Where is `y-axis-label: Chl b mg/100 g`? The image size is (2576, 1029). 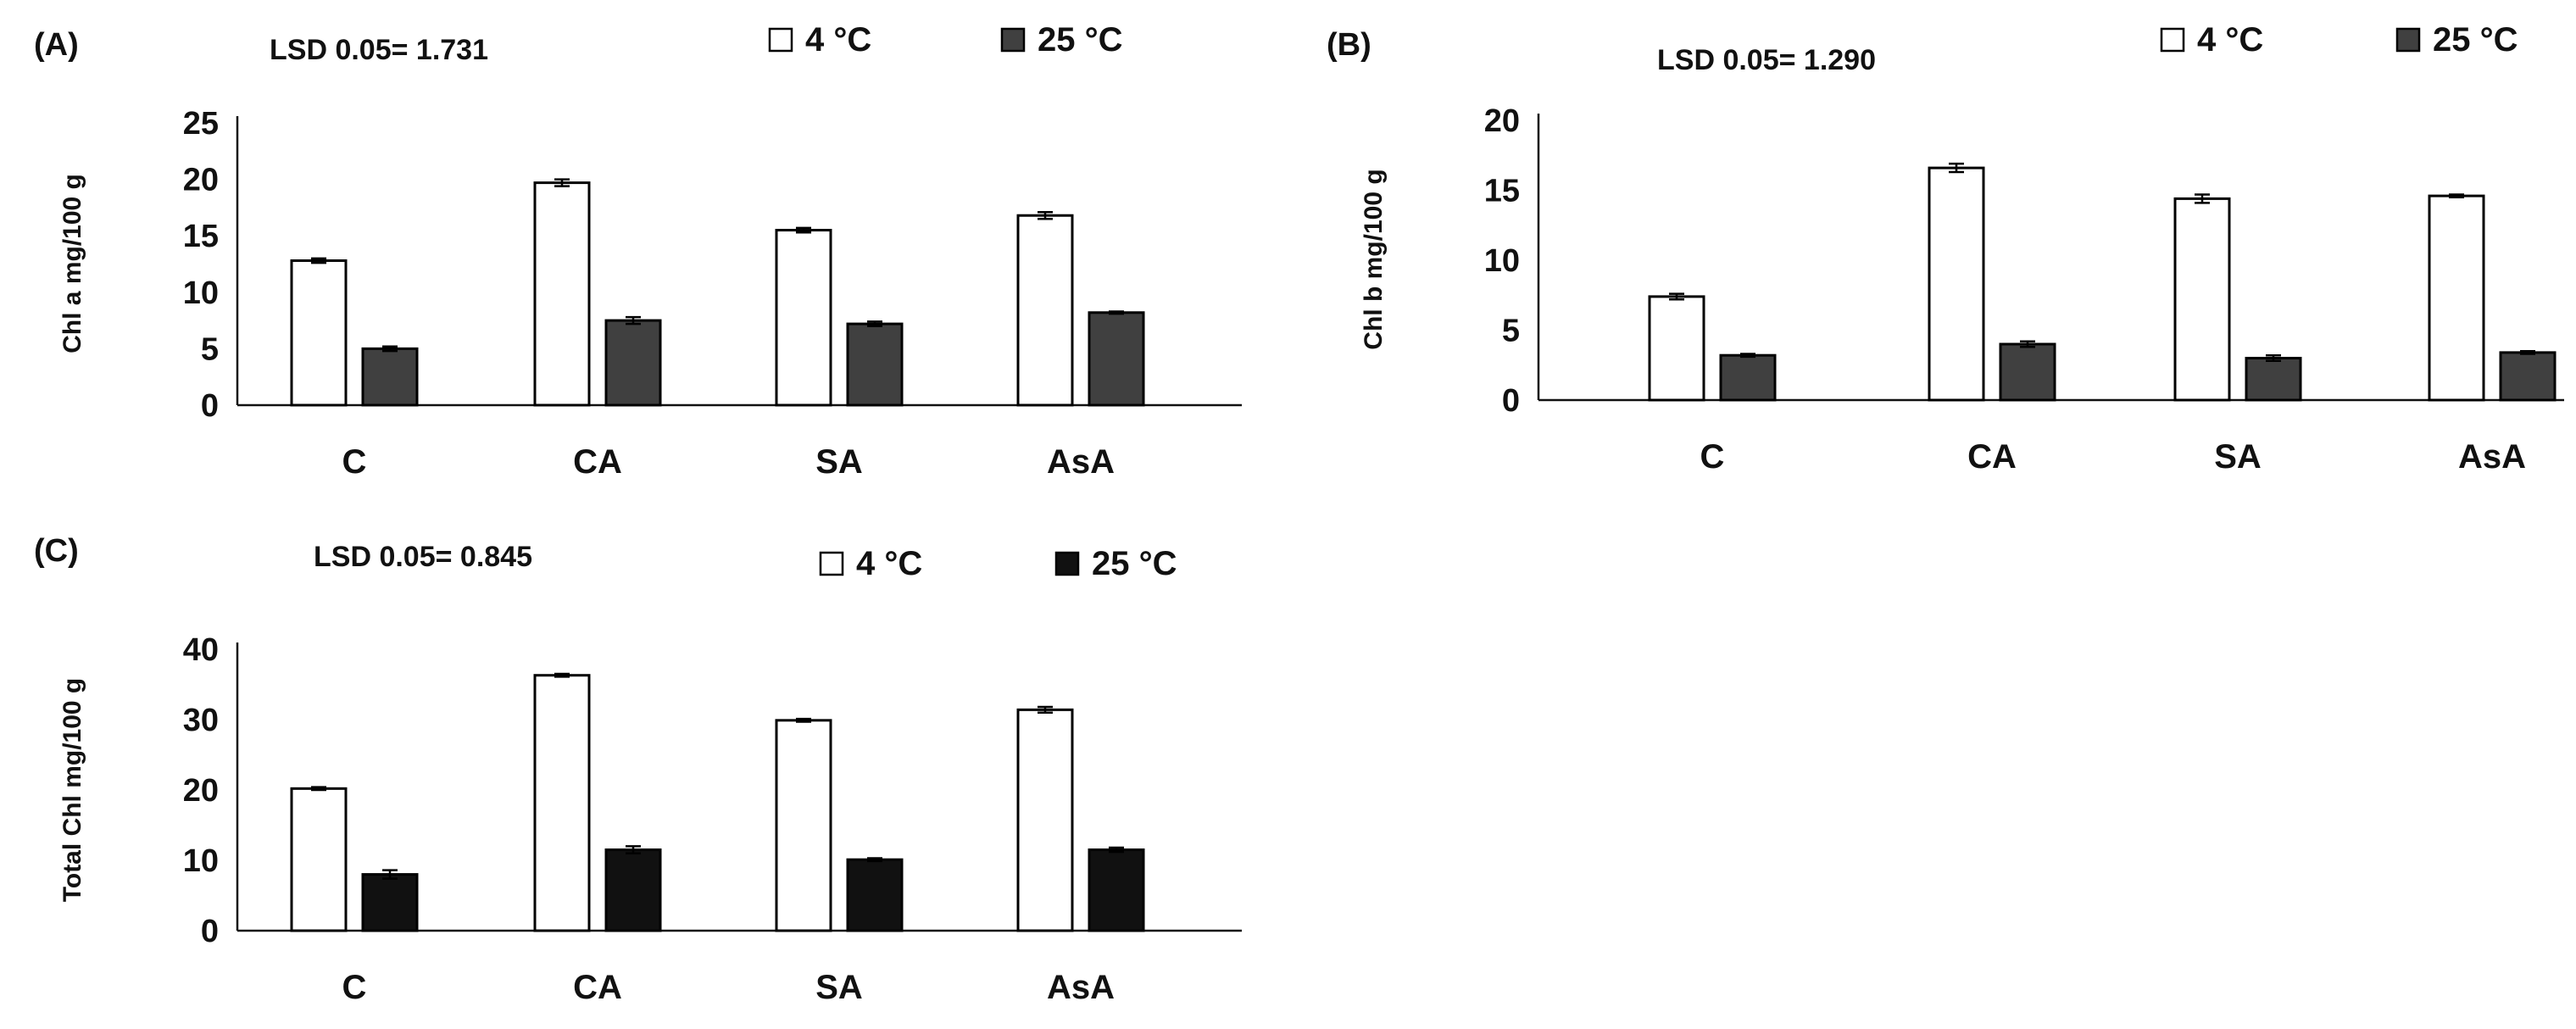 y-axis-label: Chl b mg/100 g is located at coordinates (1374, 259).